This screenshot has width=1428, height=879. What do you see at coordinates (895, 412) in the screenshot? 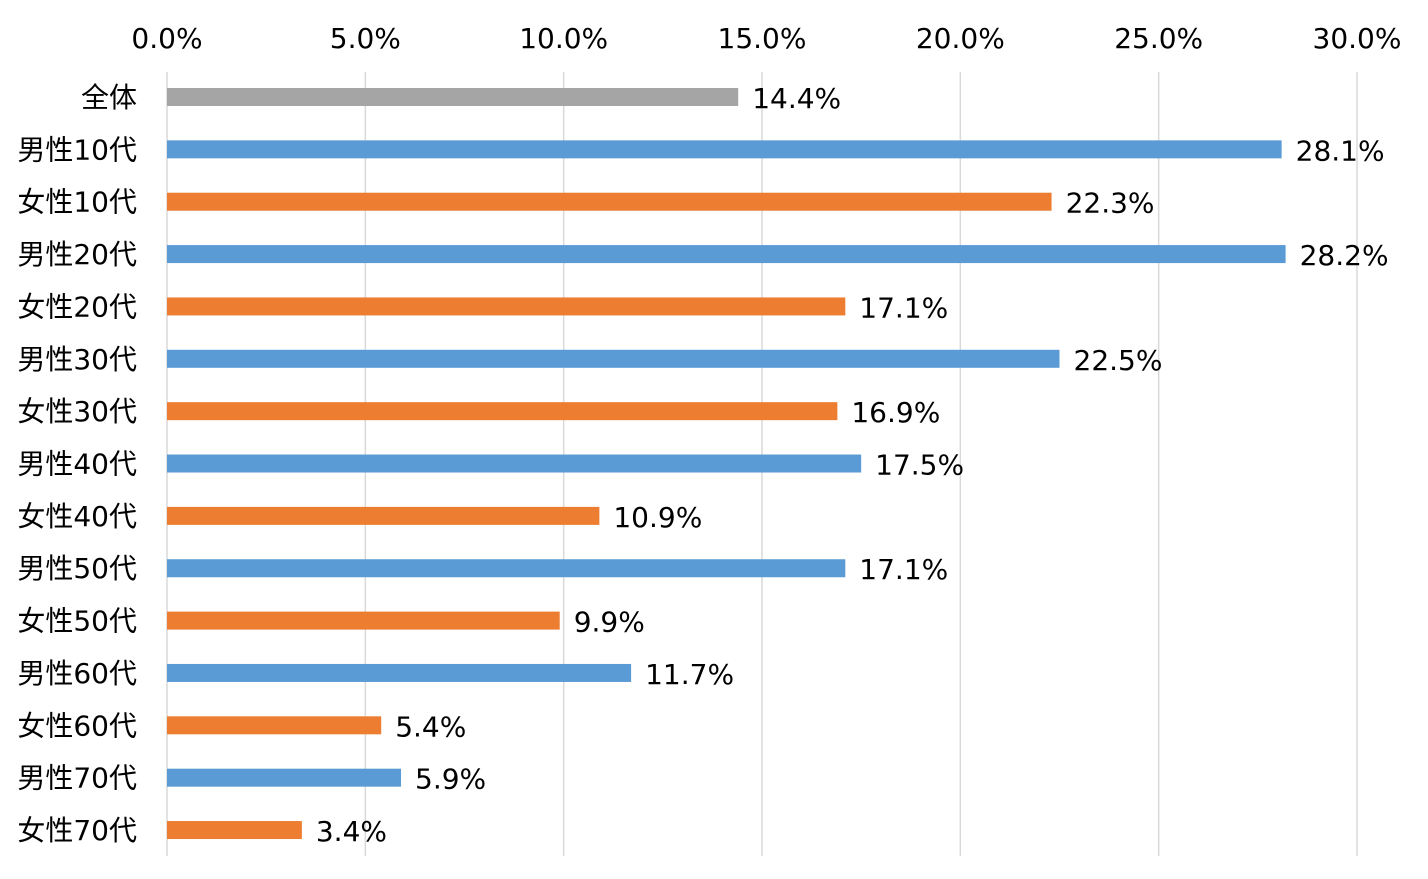
I see `data-label: 16.9%` at bounding box center [895, 412].